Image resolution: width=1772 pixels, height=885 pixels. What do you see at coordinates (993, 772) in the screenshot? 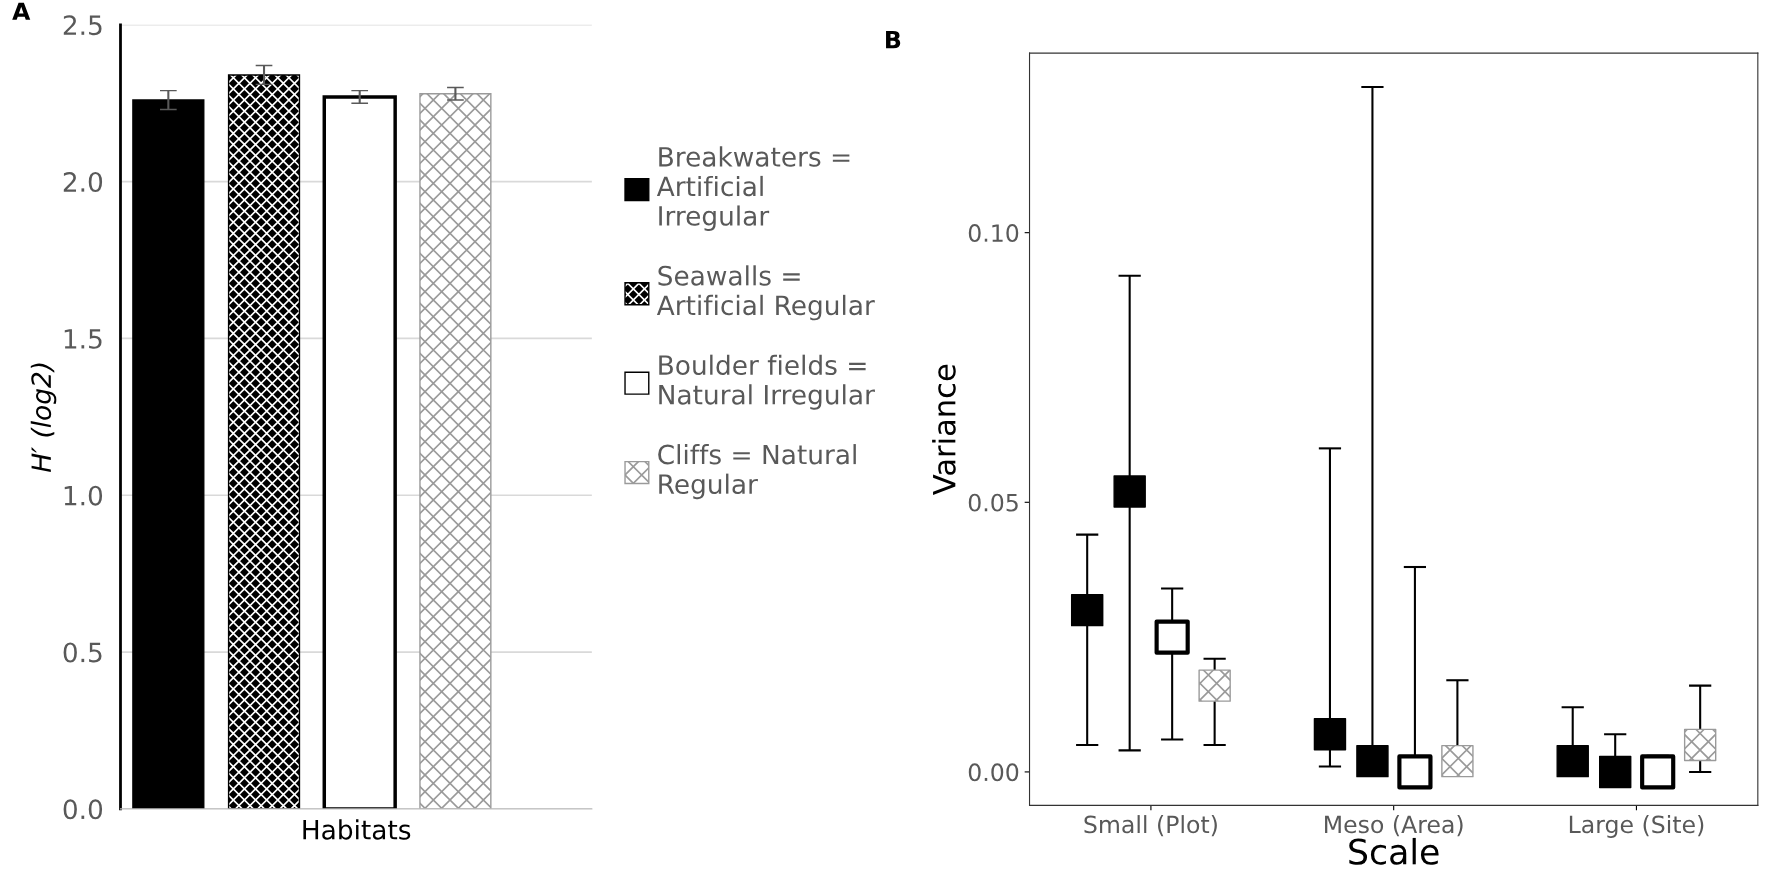
I see `y-tick-label: 0.00` at bounding box center [993, 772].